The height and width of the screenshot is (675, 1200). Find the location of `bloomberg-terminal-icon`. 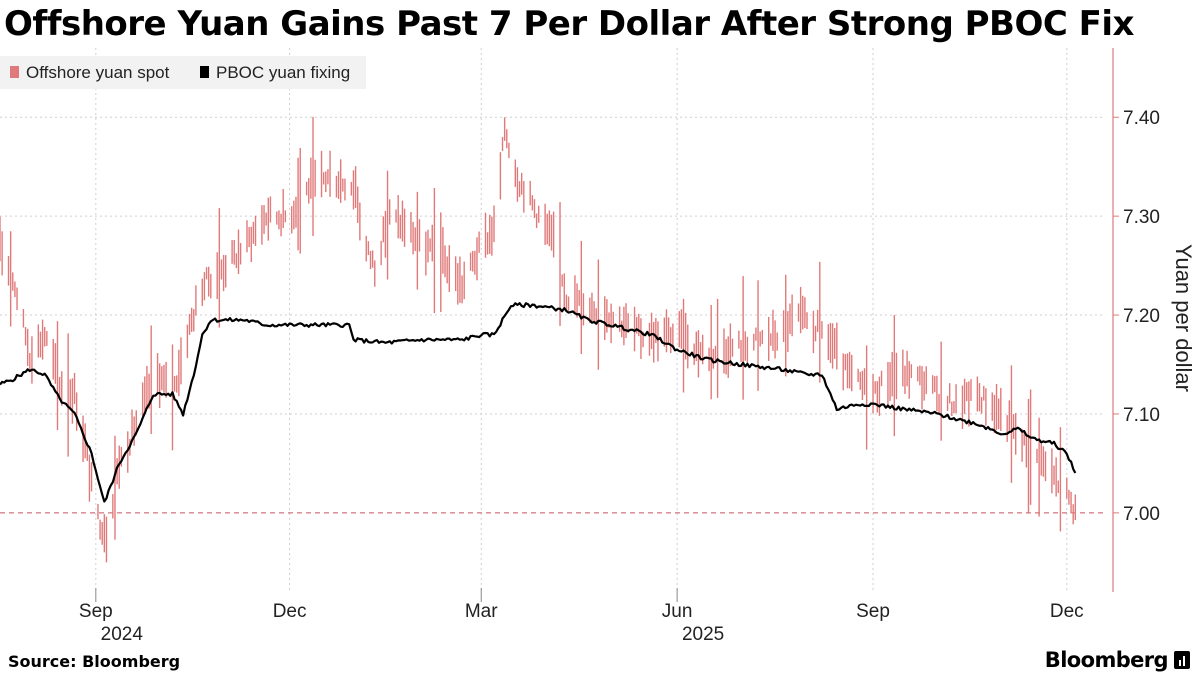

bloomberg-terminal-icon is located at coordinates (1182, 660).